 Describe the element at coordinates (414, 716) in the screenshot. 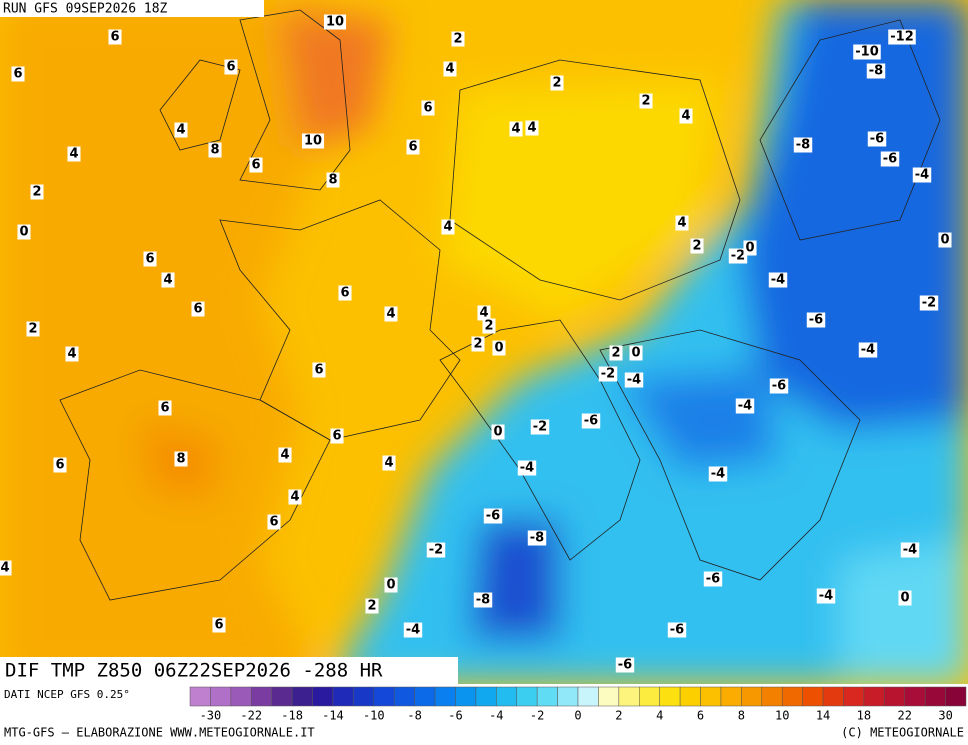

I see `colorbar-tick-label: -8` at that location.